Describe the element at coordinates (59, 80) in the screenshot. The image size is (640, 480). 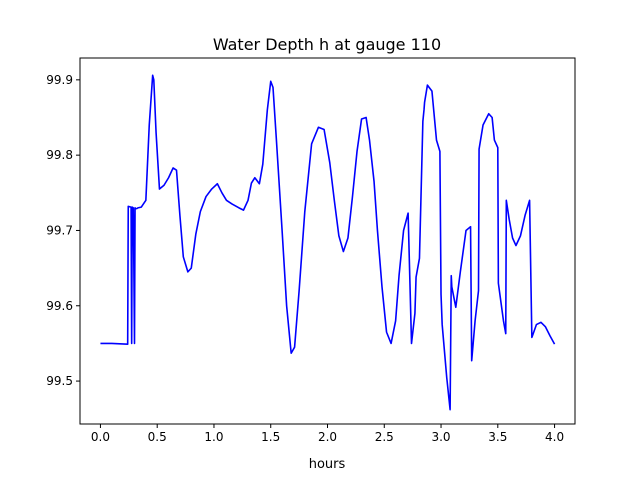
I see `y-tick-label: 99.9` at that location.